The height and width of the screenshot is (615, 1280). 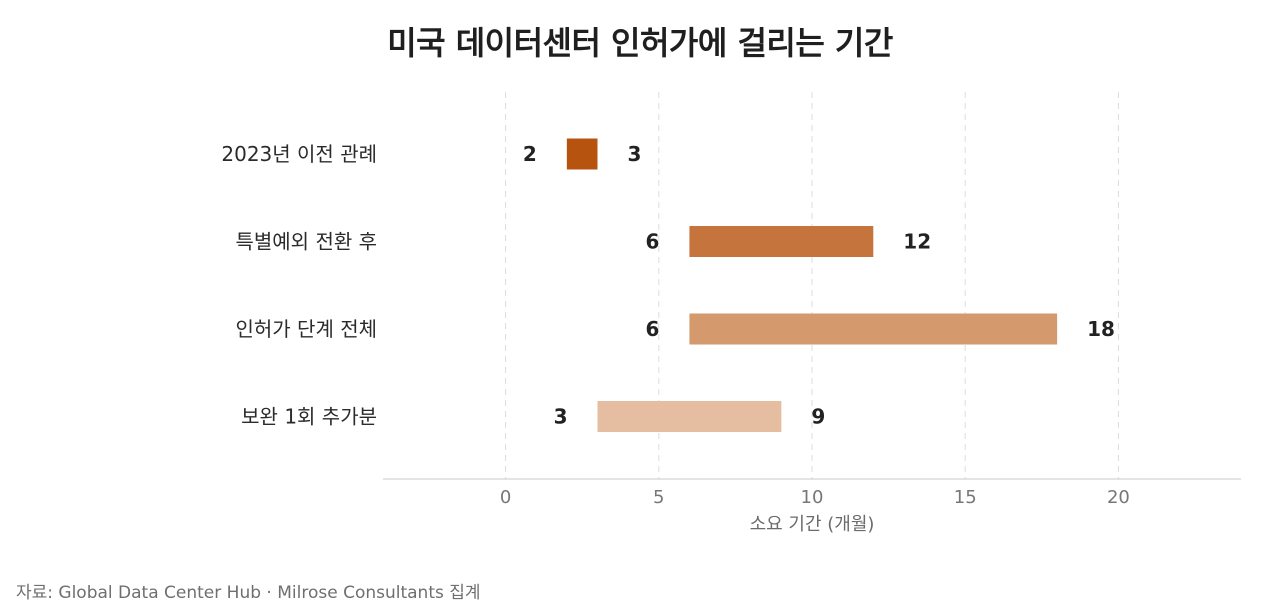 What do you see at coordinates (658, 497) in the screenshot?
I see `x-tick-label: 5` at bounding box center [658, 497].